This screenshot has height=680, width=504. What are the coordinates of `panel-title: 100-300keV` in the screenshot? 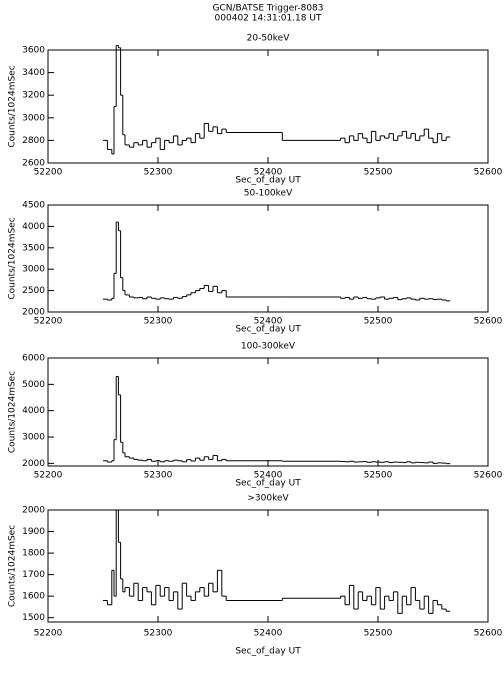 It's located at (268, 347).